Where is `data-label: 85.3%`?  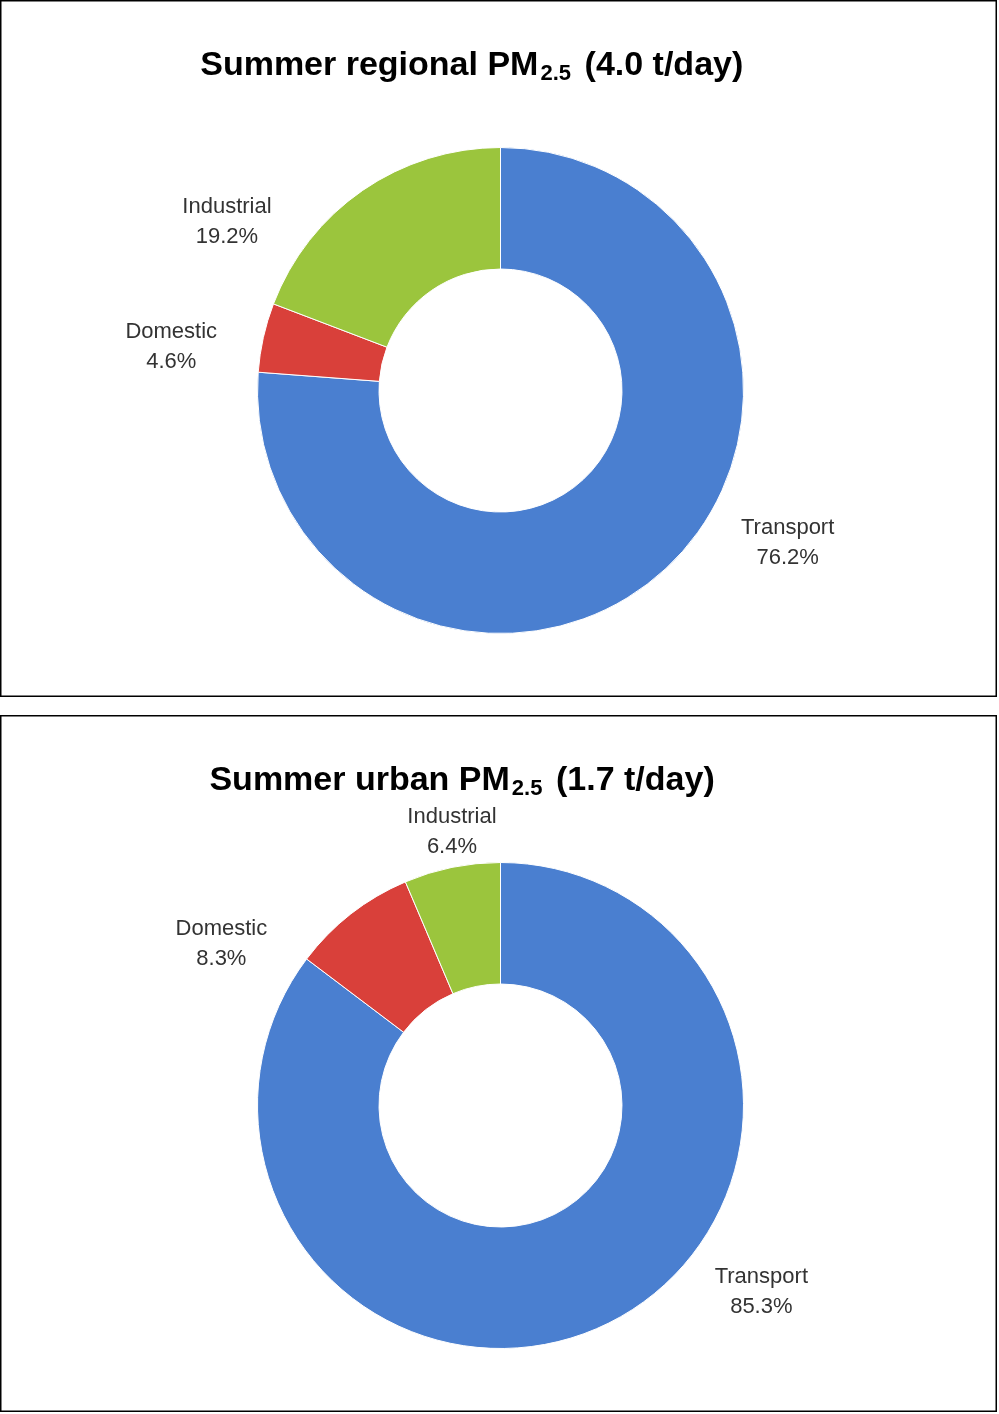 data-label: 85.3% is located at coordinates (761, 1305).